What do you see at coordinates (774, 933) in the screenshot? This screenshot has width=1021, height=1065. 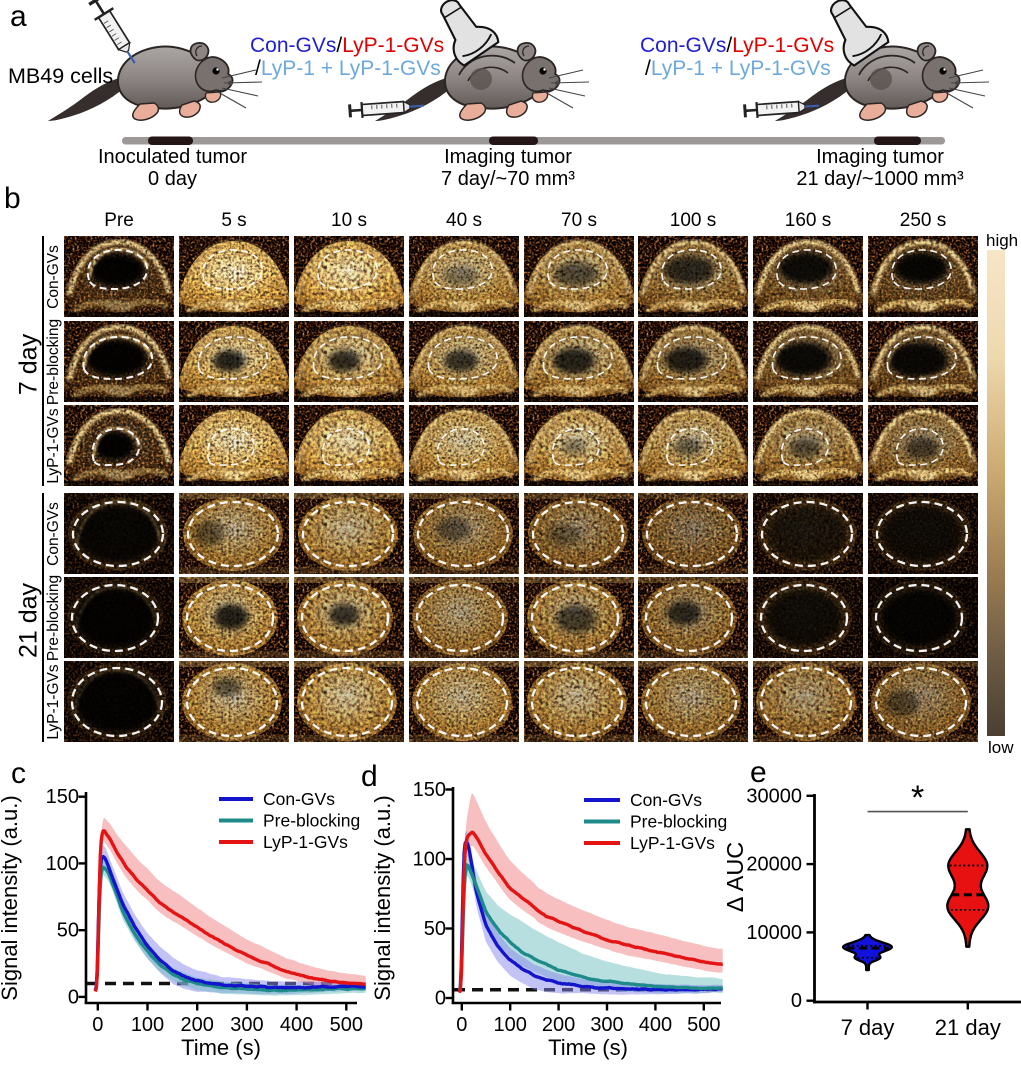 I see `svg-text: 10000` at bounding box center [774, 933].